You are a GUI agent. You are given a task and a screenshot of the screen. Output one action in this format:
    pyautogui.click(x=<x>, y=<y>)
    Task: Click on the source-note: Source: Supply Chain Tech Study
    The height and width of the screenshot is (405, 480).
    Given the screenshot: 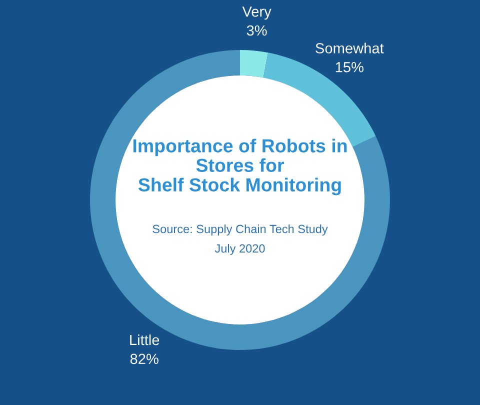 What is the action you would take?
    pyautogui.click(x=240, y=230)
    